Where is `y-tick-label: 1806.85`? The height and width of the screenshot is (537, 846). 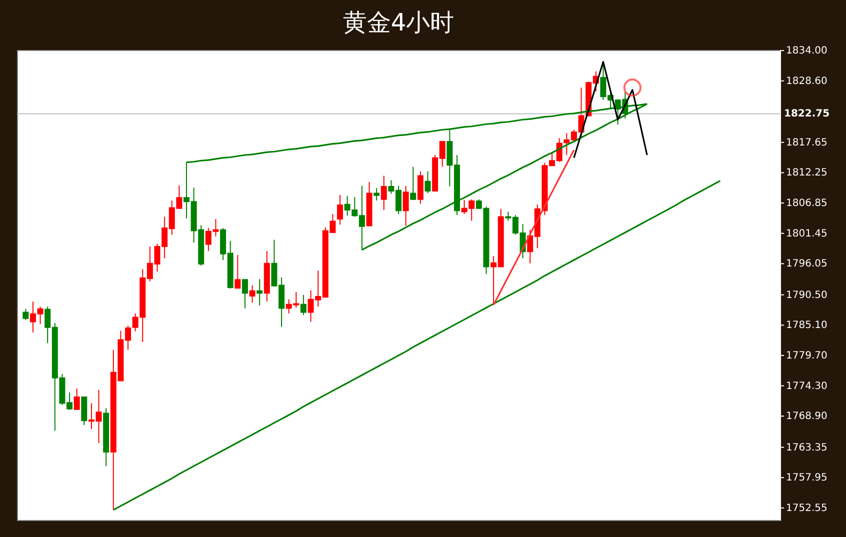 y-tick-label: 1806.85 is located at coordinates (807, 204).